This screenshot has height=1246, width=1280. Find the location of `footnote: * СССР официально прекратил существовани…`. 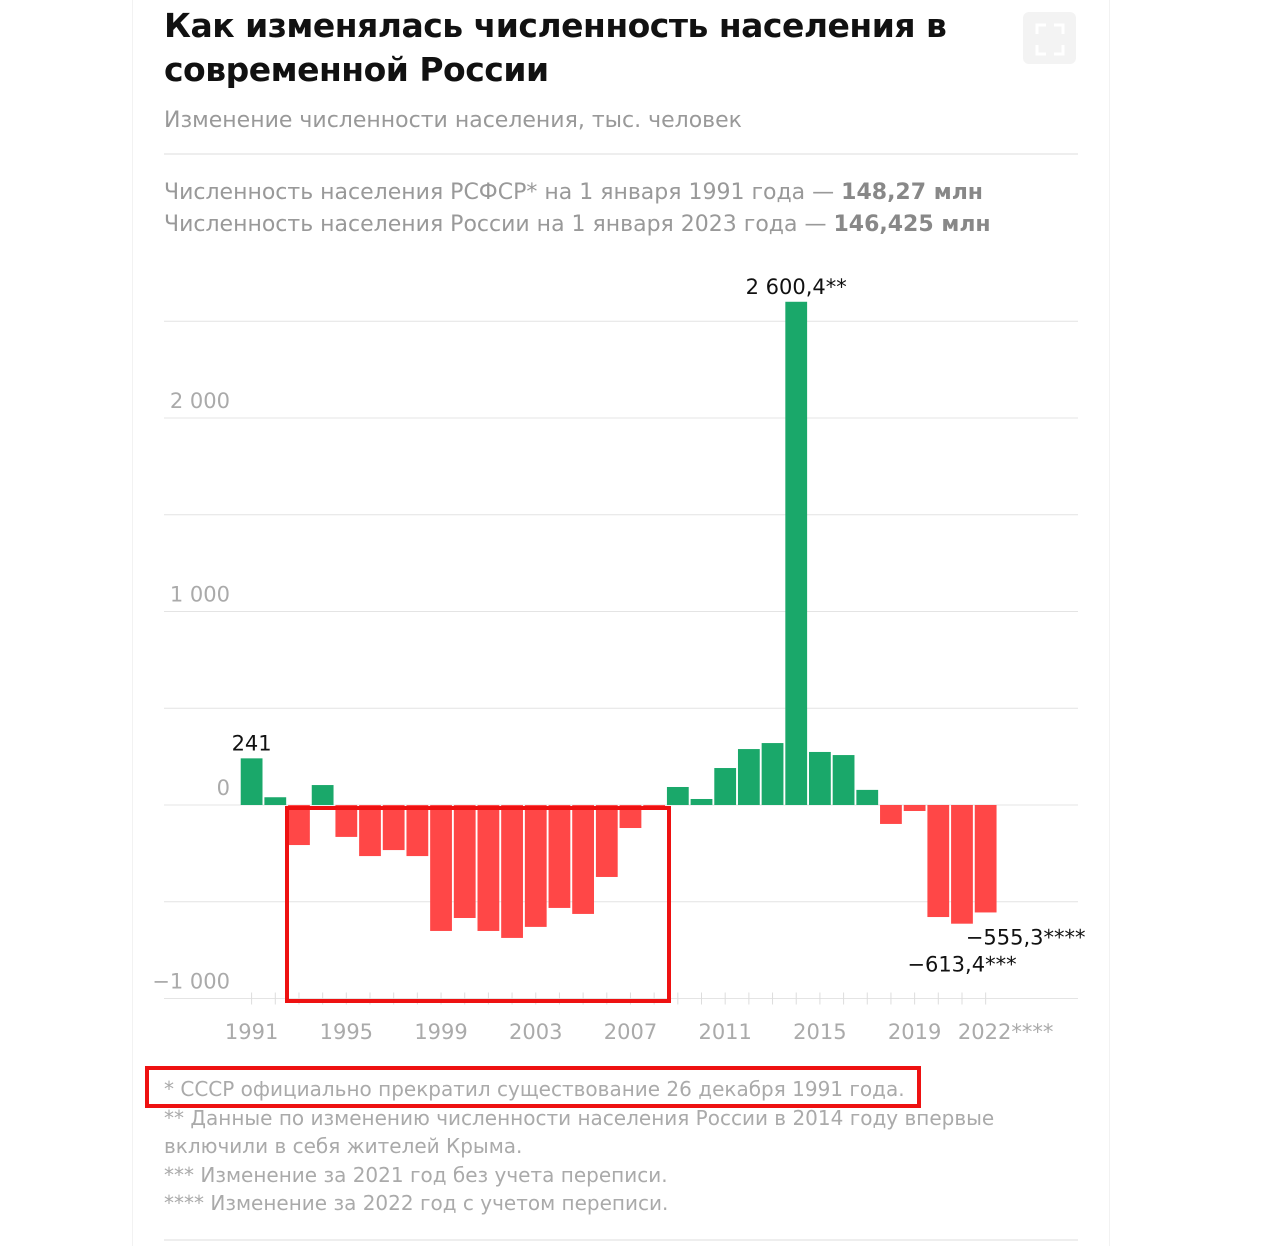

footnote: * СССР официально прекратил существовани… is located at coordinates (534, 1089).